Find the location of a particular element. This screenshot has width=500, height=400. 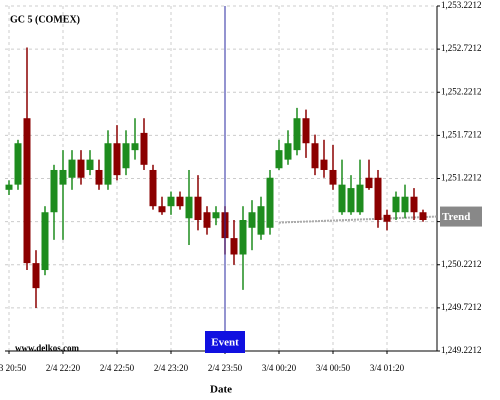

x-tick-label: 2/4 22:20 is located at coordinates (63, 368).